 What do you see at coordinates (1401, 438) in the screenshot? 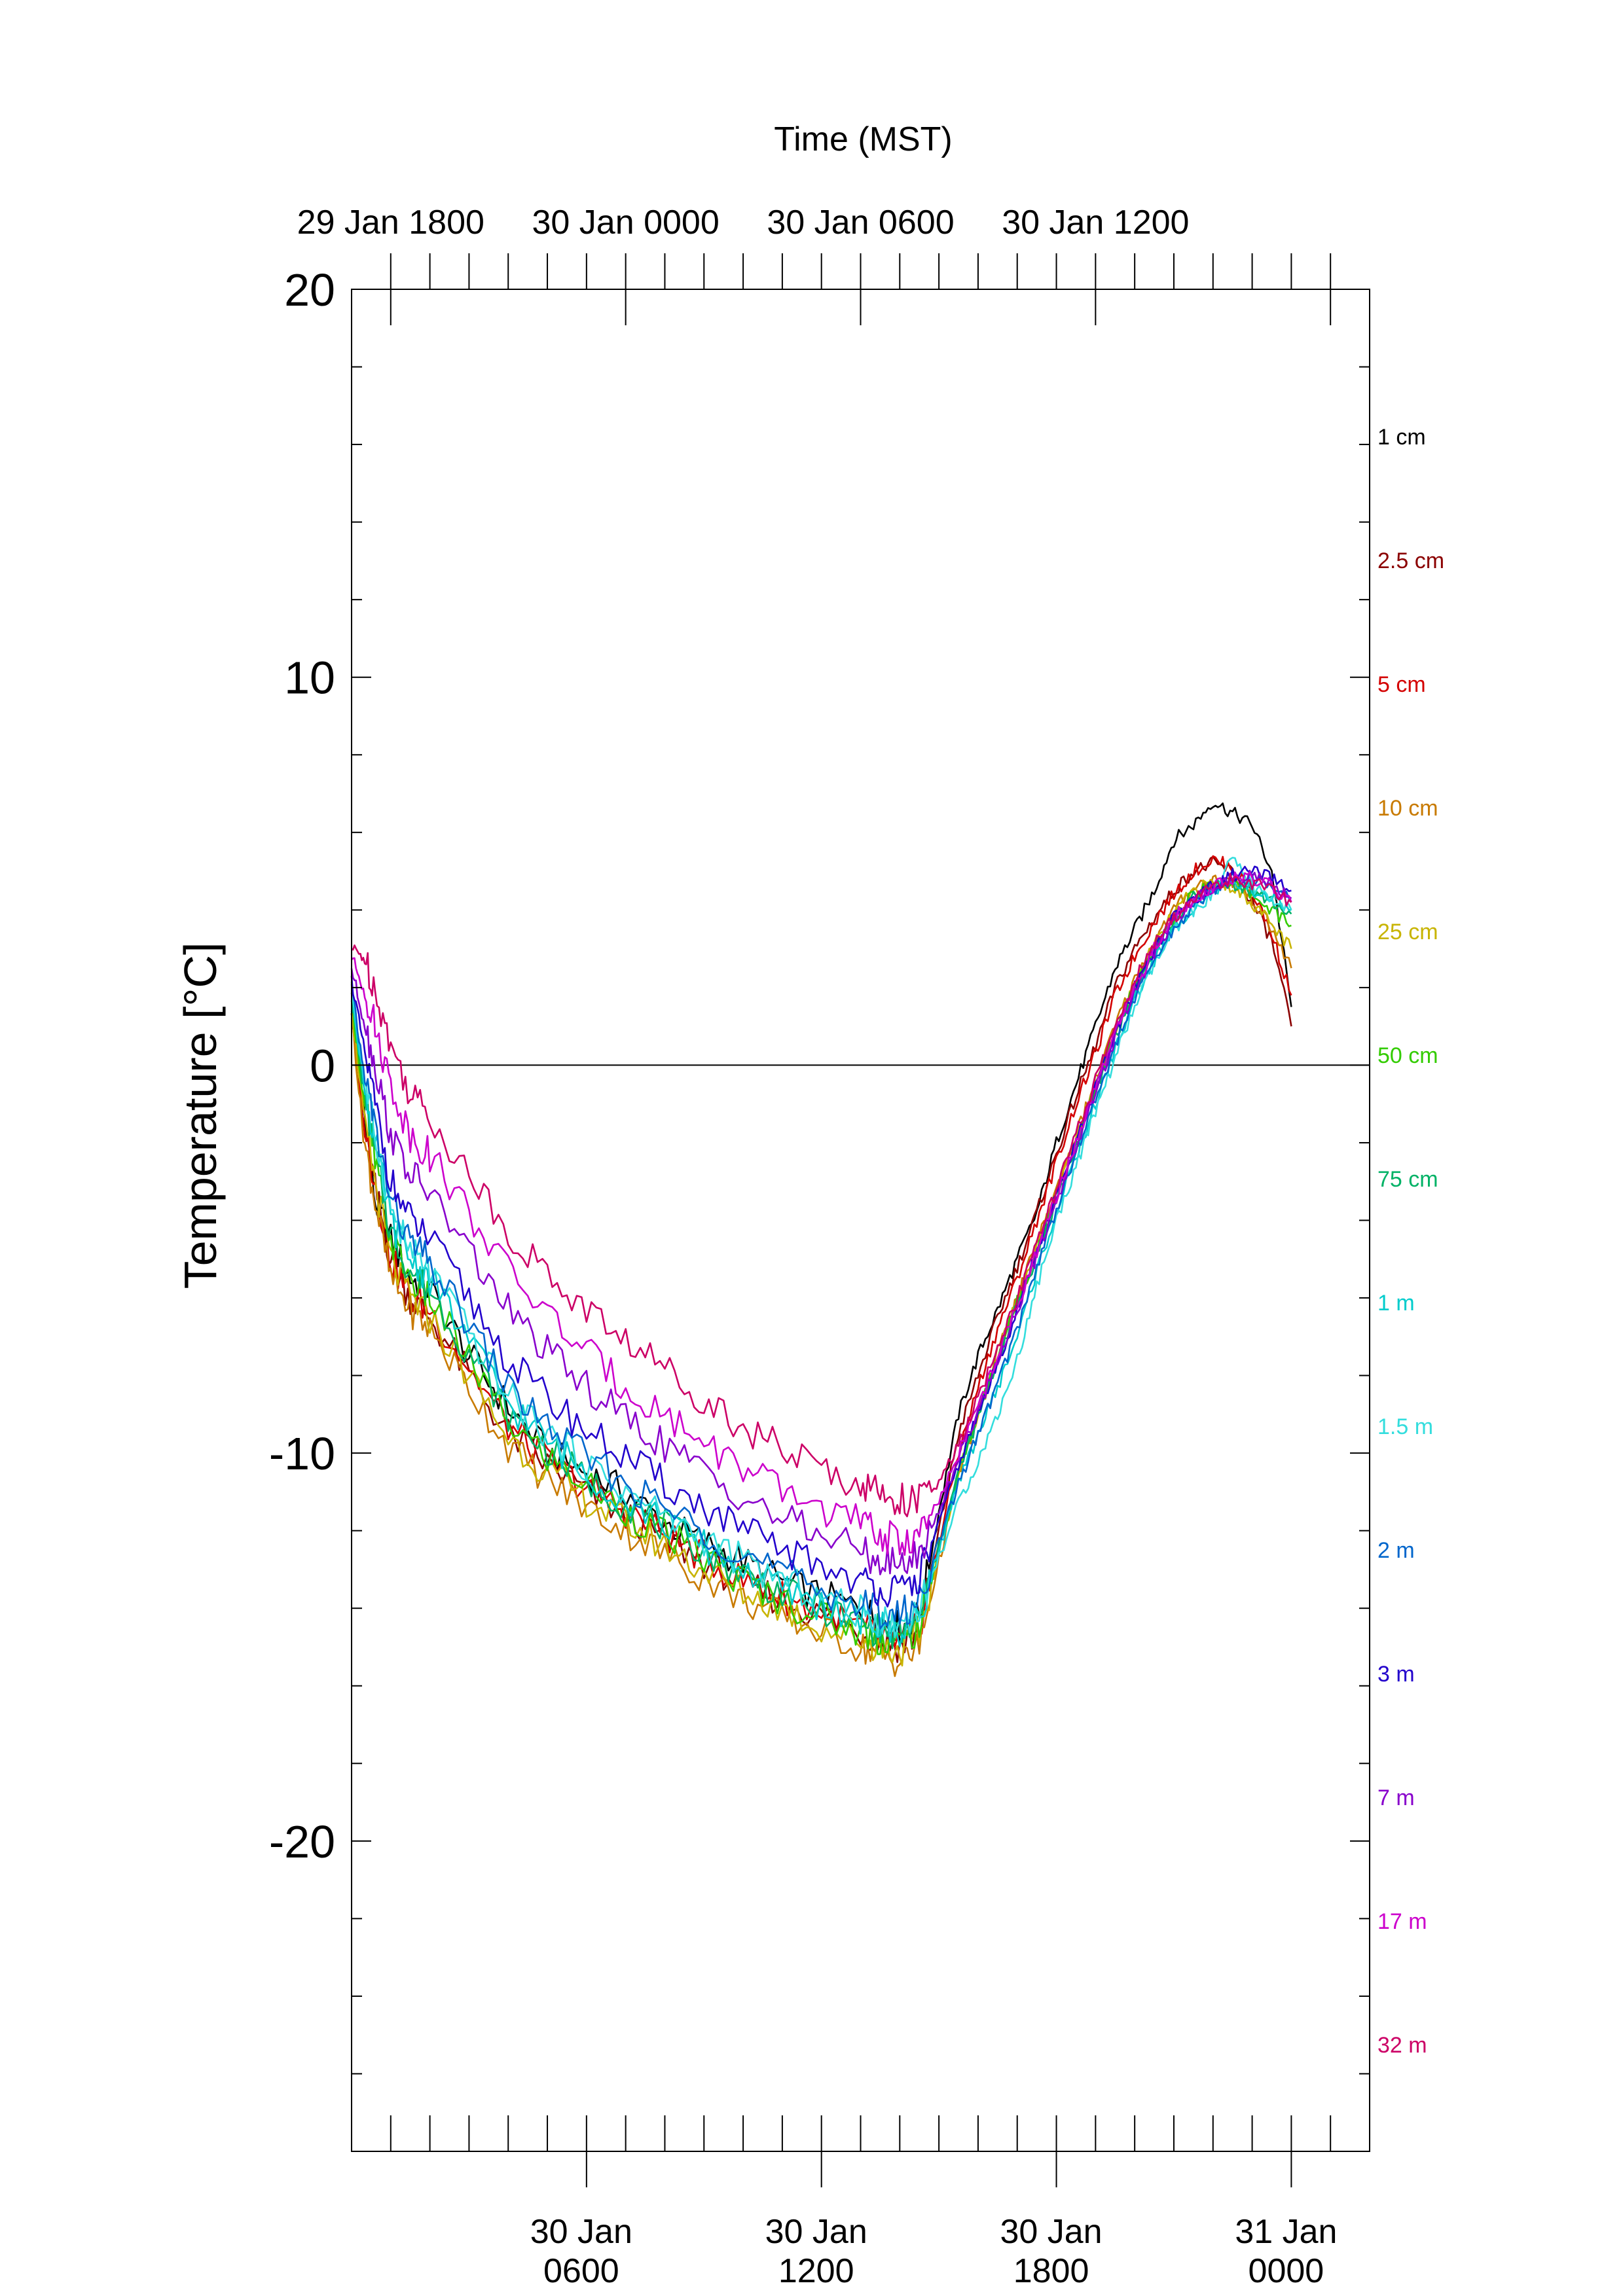
I see `legend-entry: 1 cm` at bounding box center [1401, 438].